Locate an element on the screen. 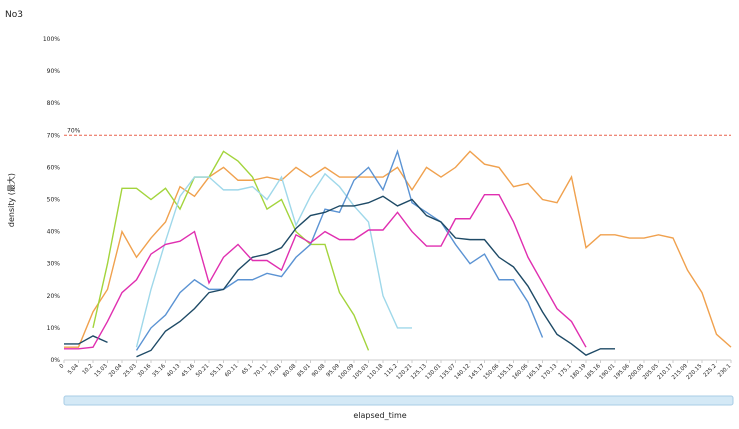  x-tick-label: 220.15 is located at coordinates (695, 372).